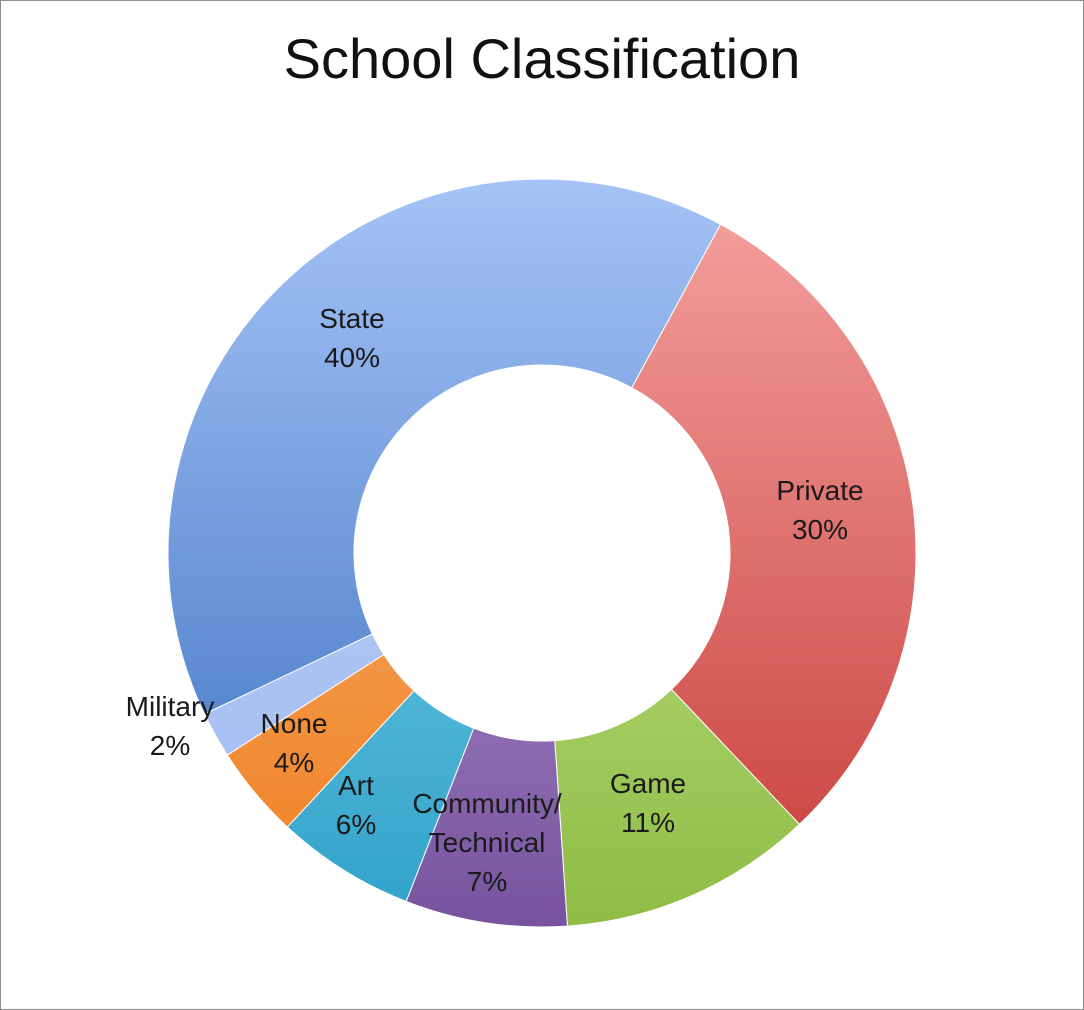 This screenshot has height=1010, width=1084. I want to click on slice-game, so click(677, 807).